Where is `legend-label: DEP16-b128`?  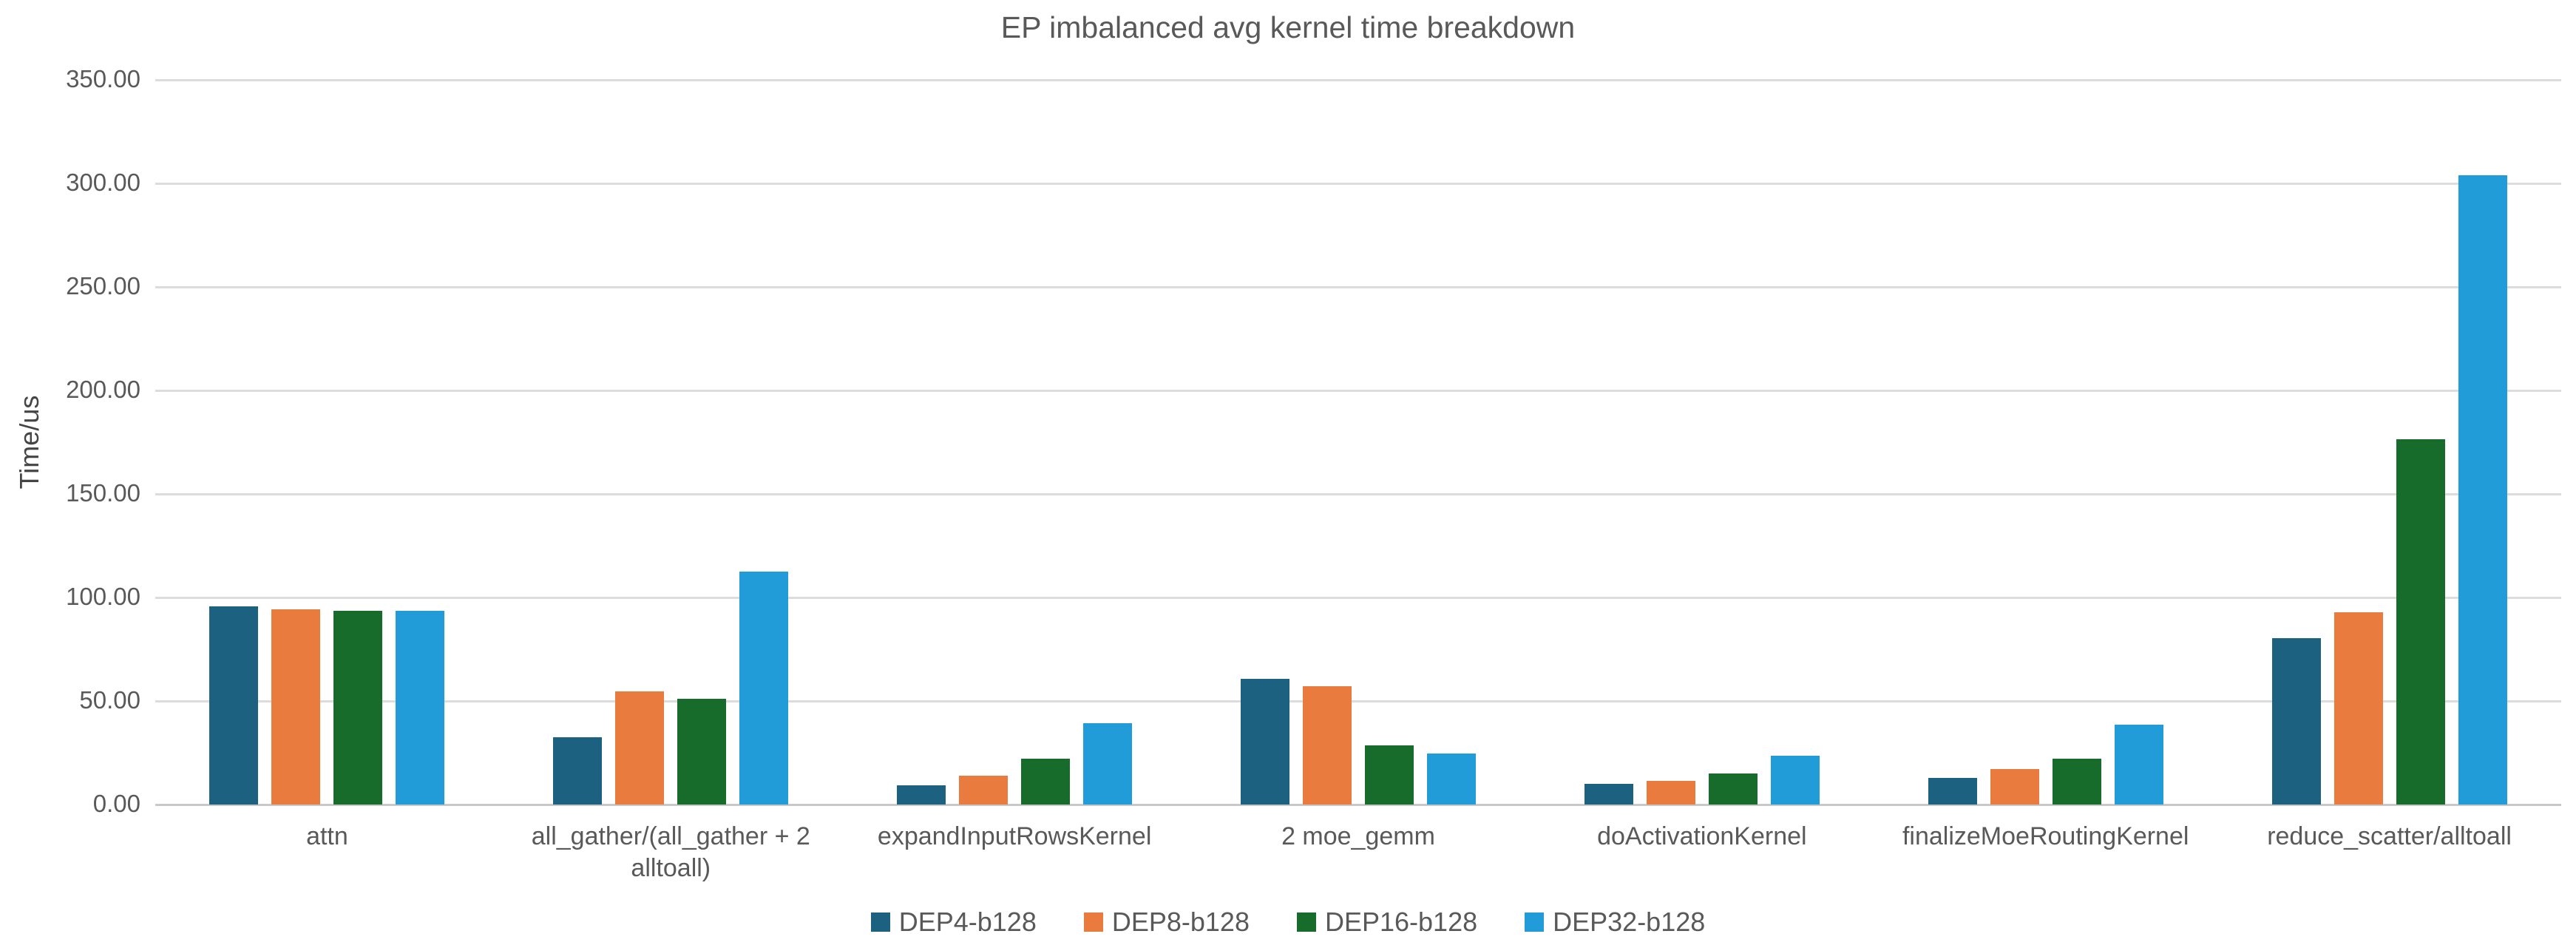 legend-label: DEP16-b128 is located at coordinates (1401, 922).